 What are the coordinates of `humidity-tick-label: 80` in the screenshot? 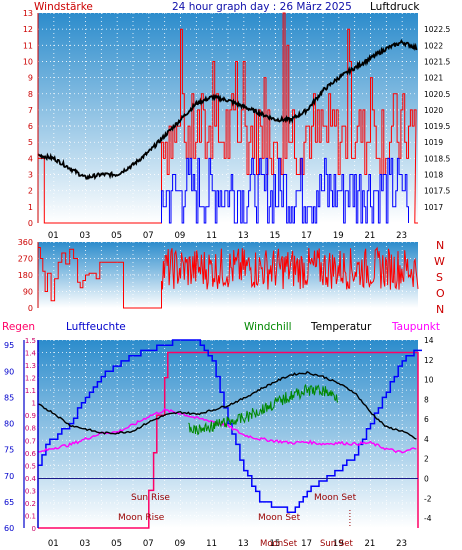 It's located at (9, 424).